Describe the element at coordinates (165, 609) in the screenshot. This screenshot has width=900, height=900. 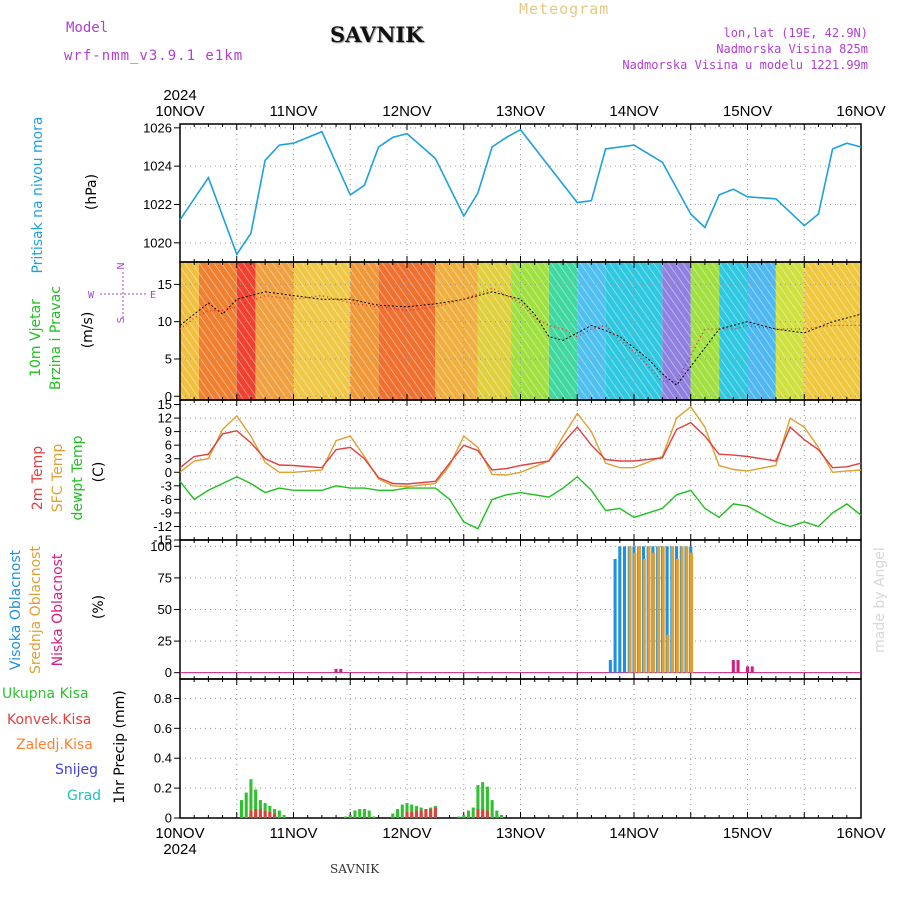
I see `y-tick-label: 50` at that location.